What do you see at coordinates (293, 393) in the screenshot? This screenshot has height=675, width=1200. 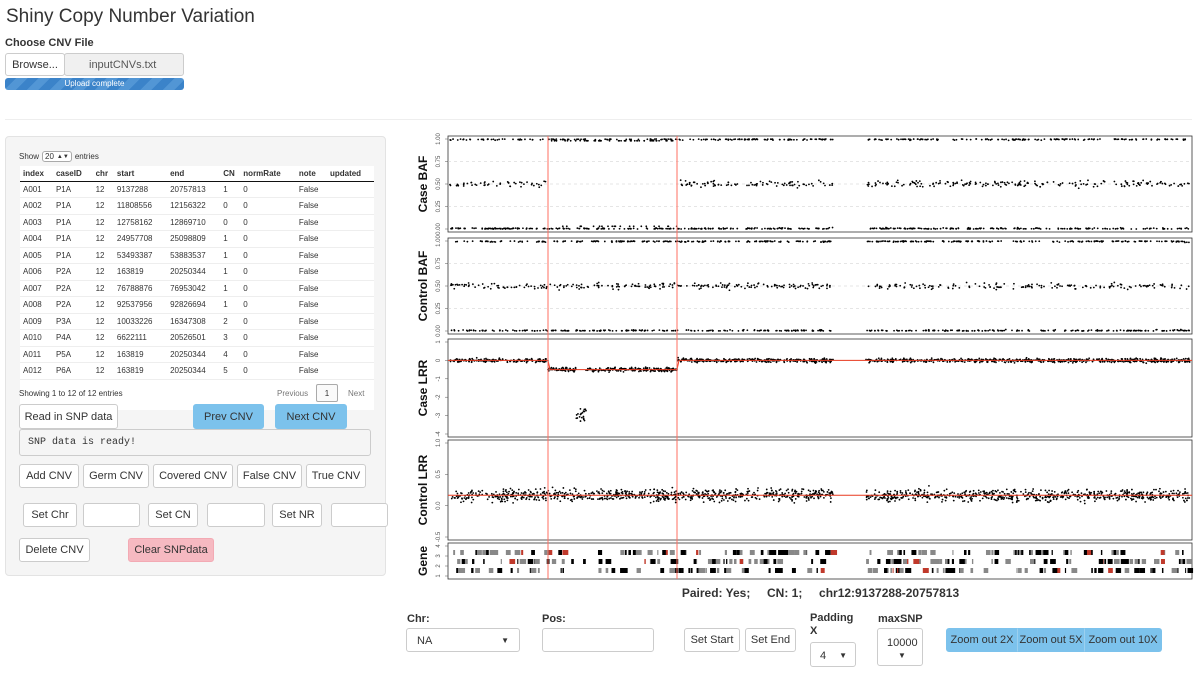 I see `pagination-previous: Previous` at bounding box center [293, 393].